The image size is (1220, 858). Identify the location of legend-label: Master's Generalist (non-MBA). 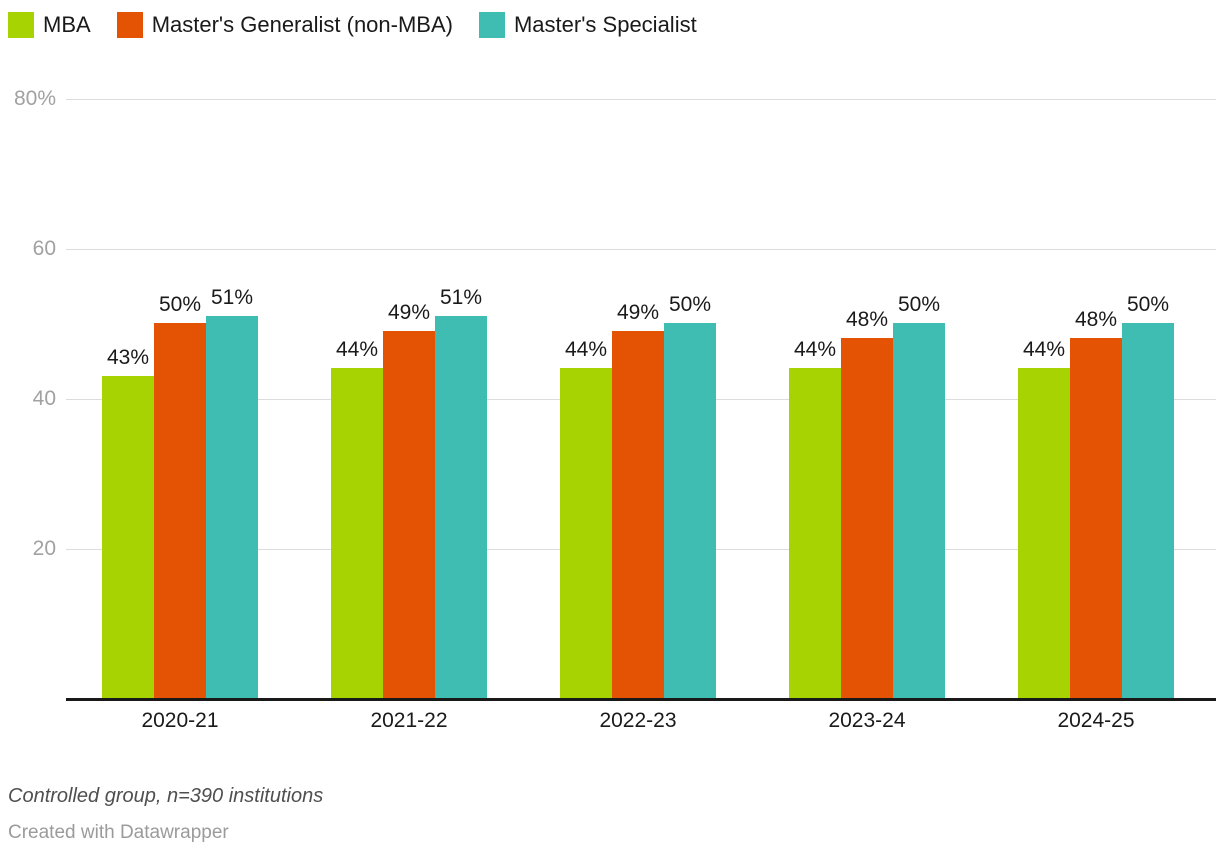
(302, 24).